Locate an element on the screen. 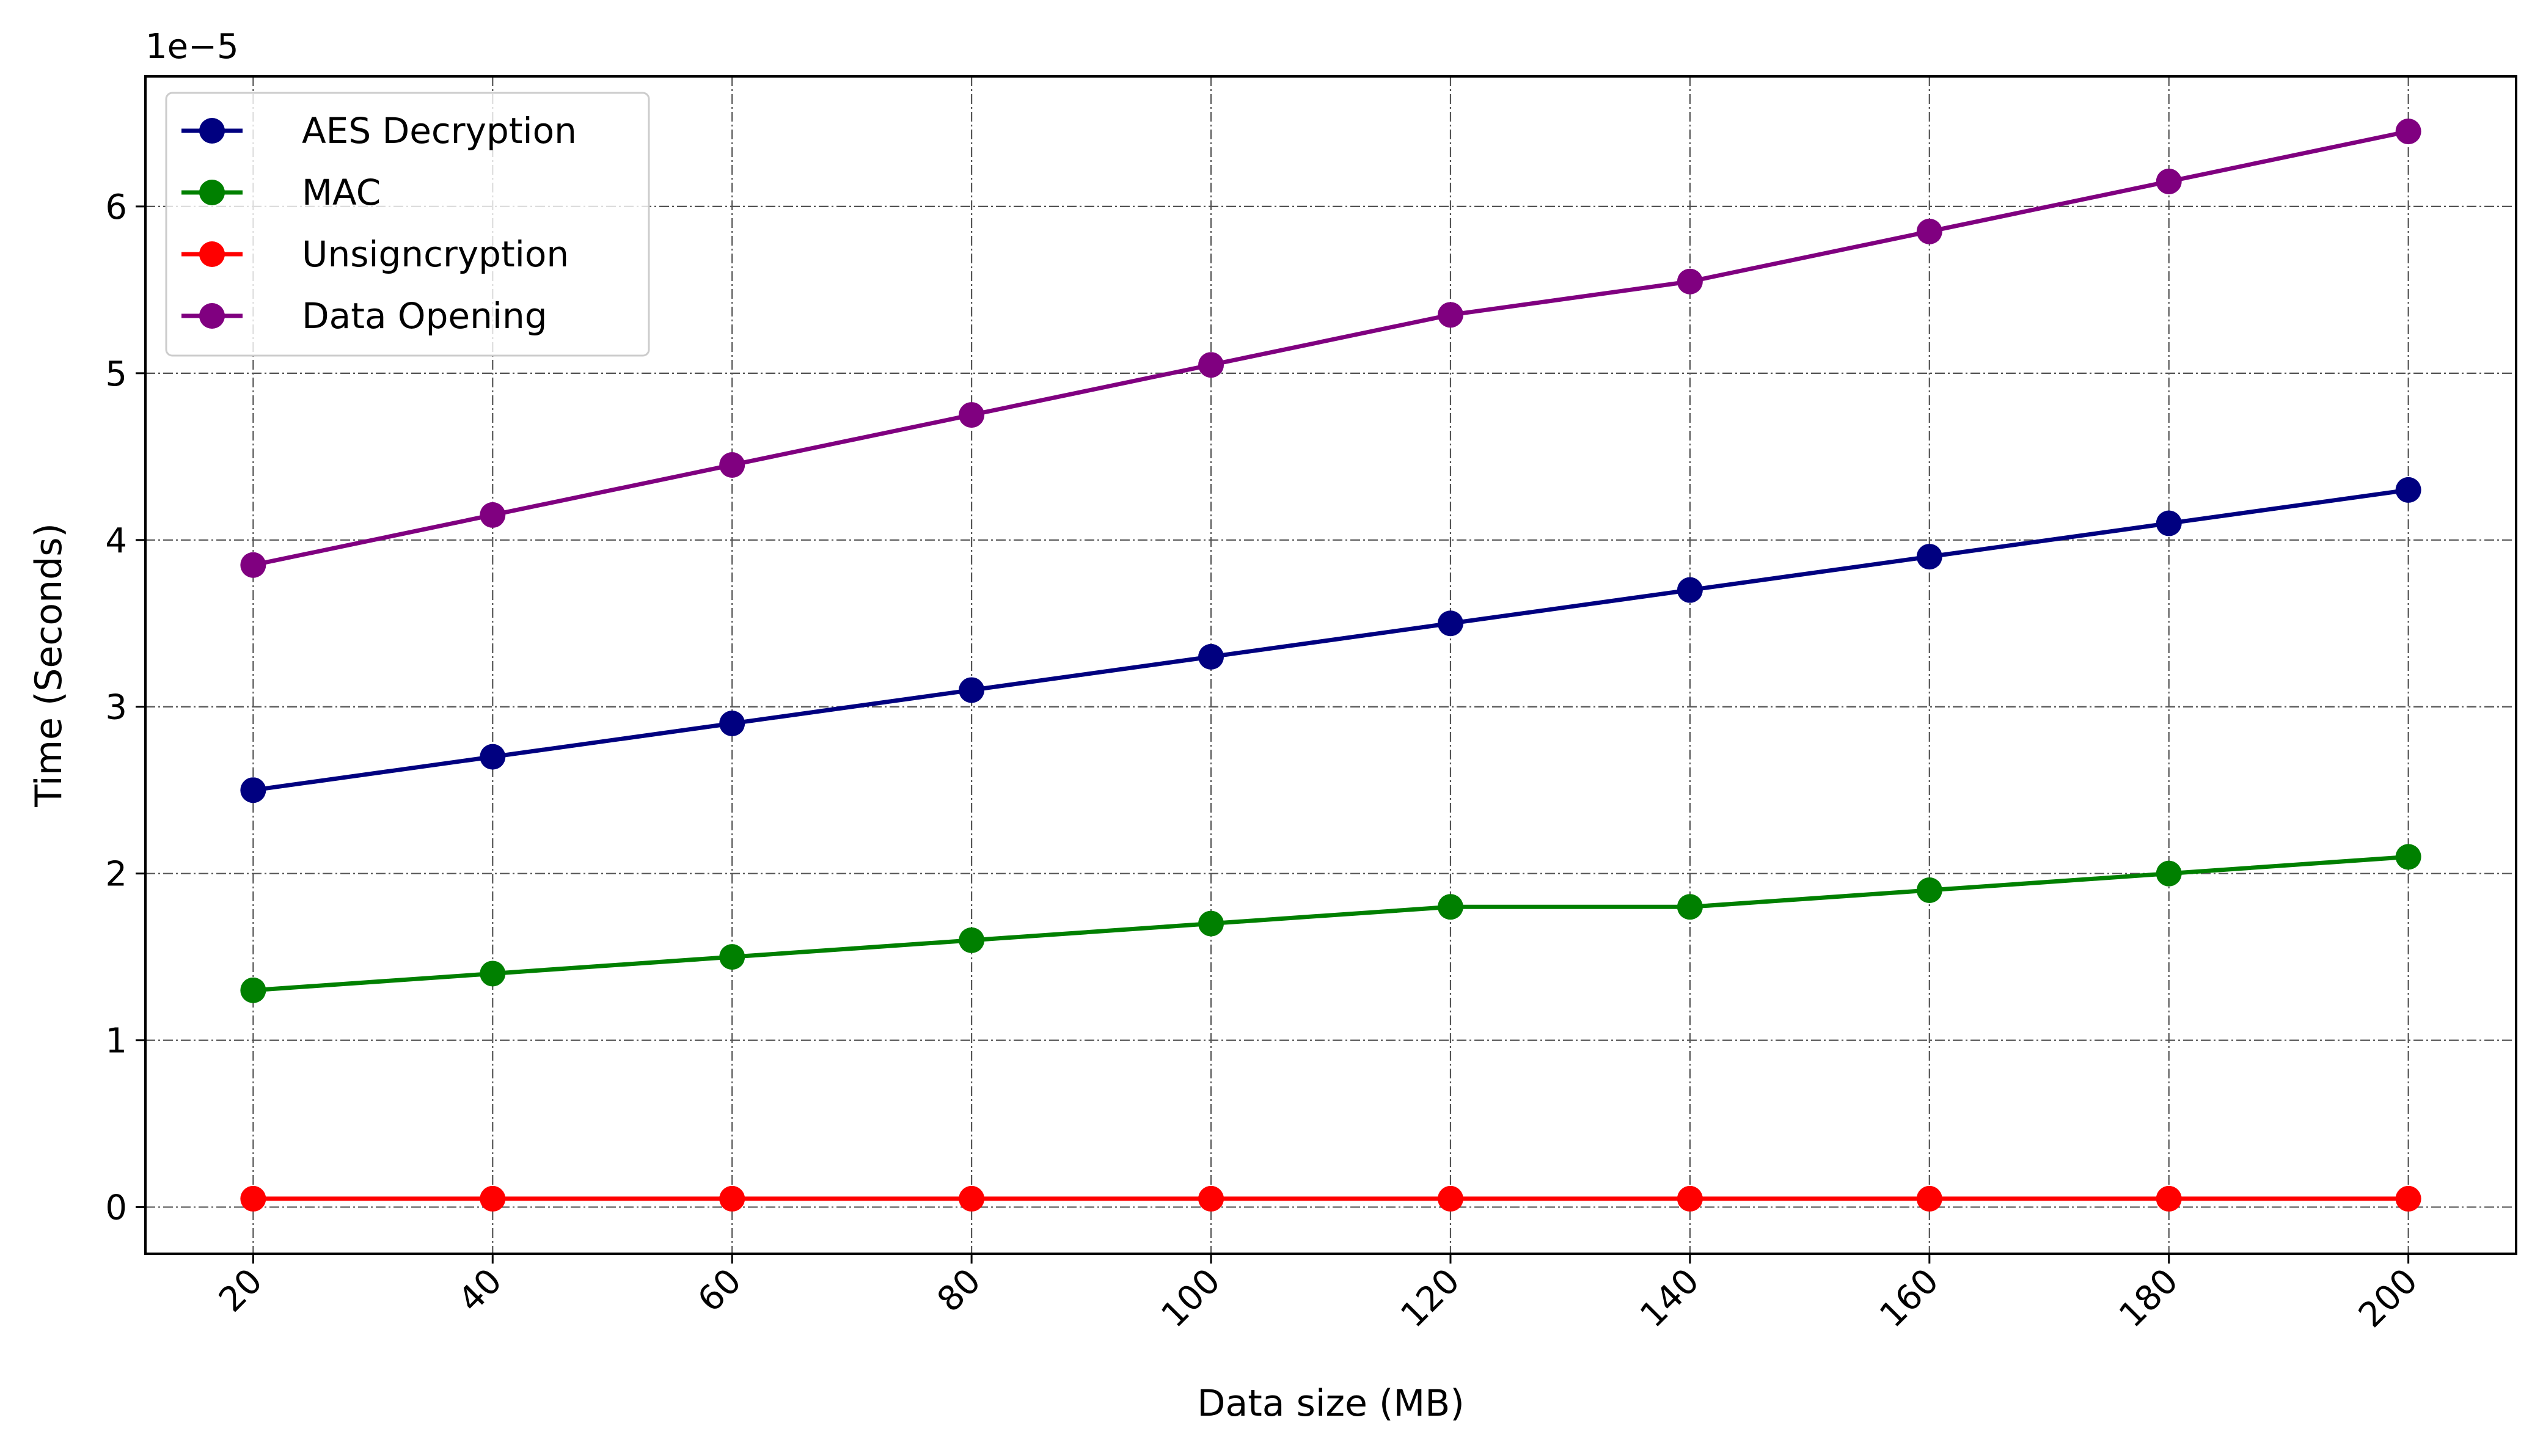 The height and width of the screenshot is (1456, 2543). legend-item: Data Opening is located at coordinates (364, 316).